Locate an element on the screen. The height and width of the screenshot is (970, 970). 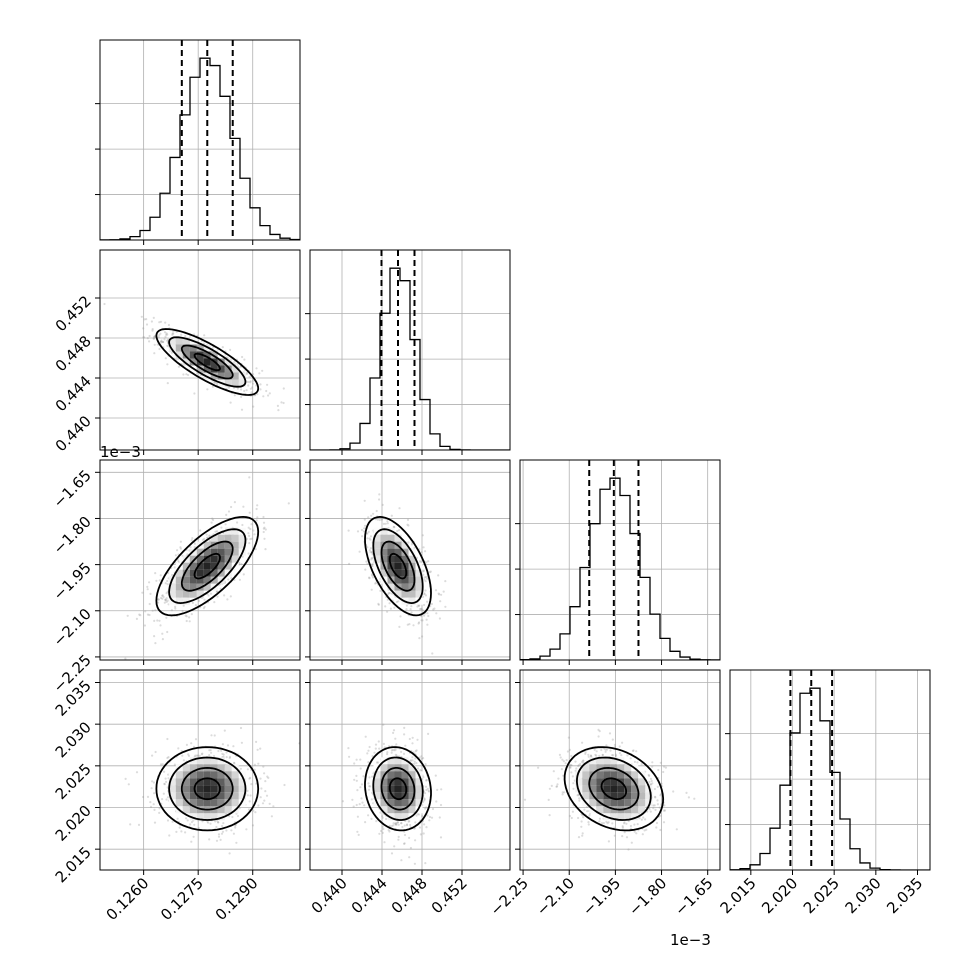
x-tick-label: −2.10 is located at coordinates (555, 896).